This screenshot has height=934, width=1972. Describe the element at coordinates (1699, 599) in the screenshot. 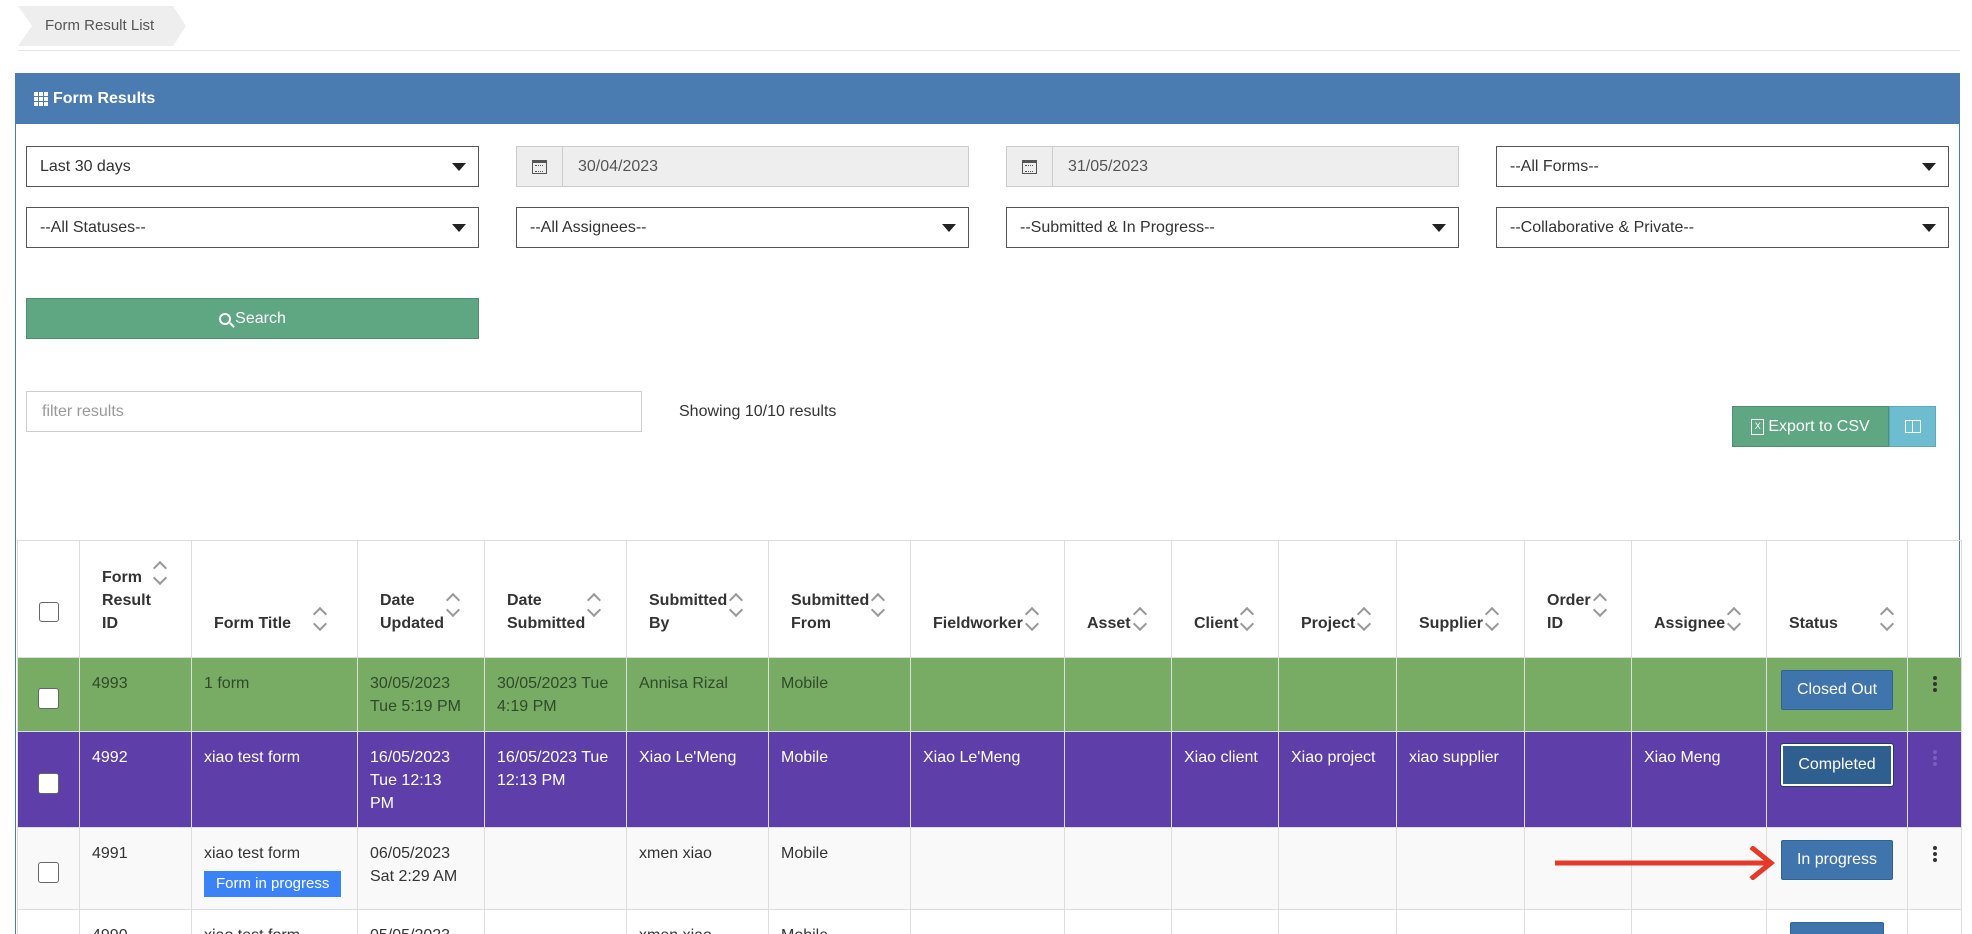

I see `col-assignee: Assignee` at that location.